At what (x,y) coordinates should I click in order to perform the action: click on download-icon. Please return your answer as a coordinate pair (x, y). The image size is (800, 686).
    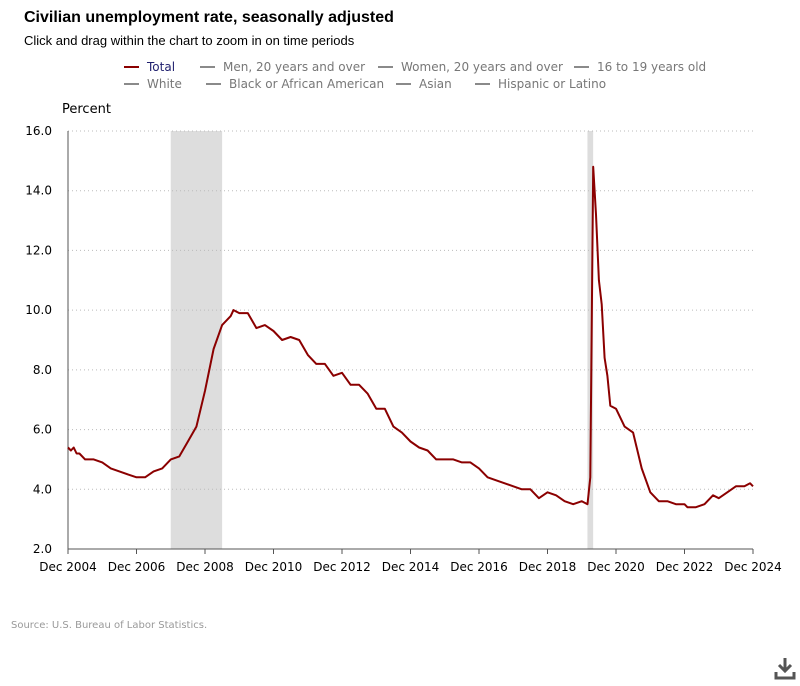
    Looking at the image, I should click on (785, 668).